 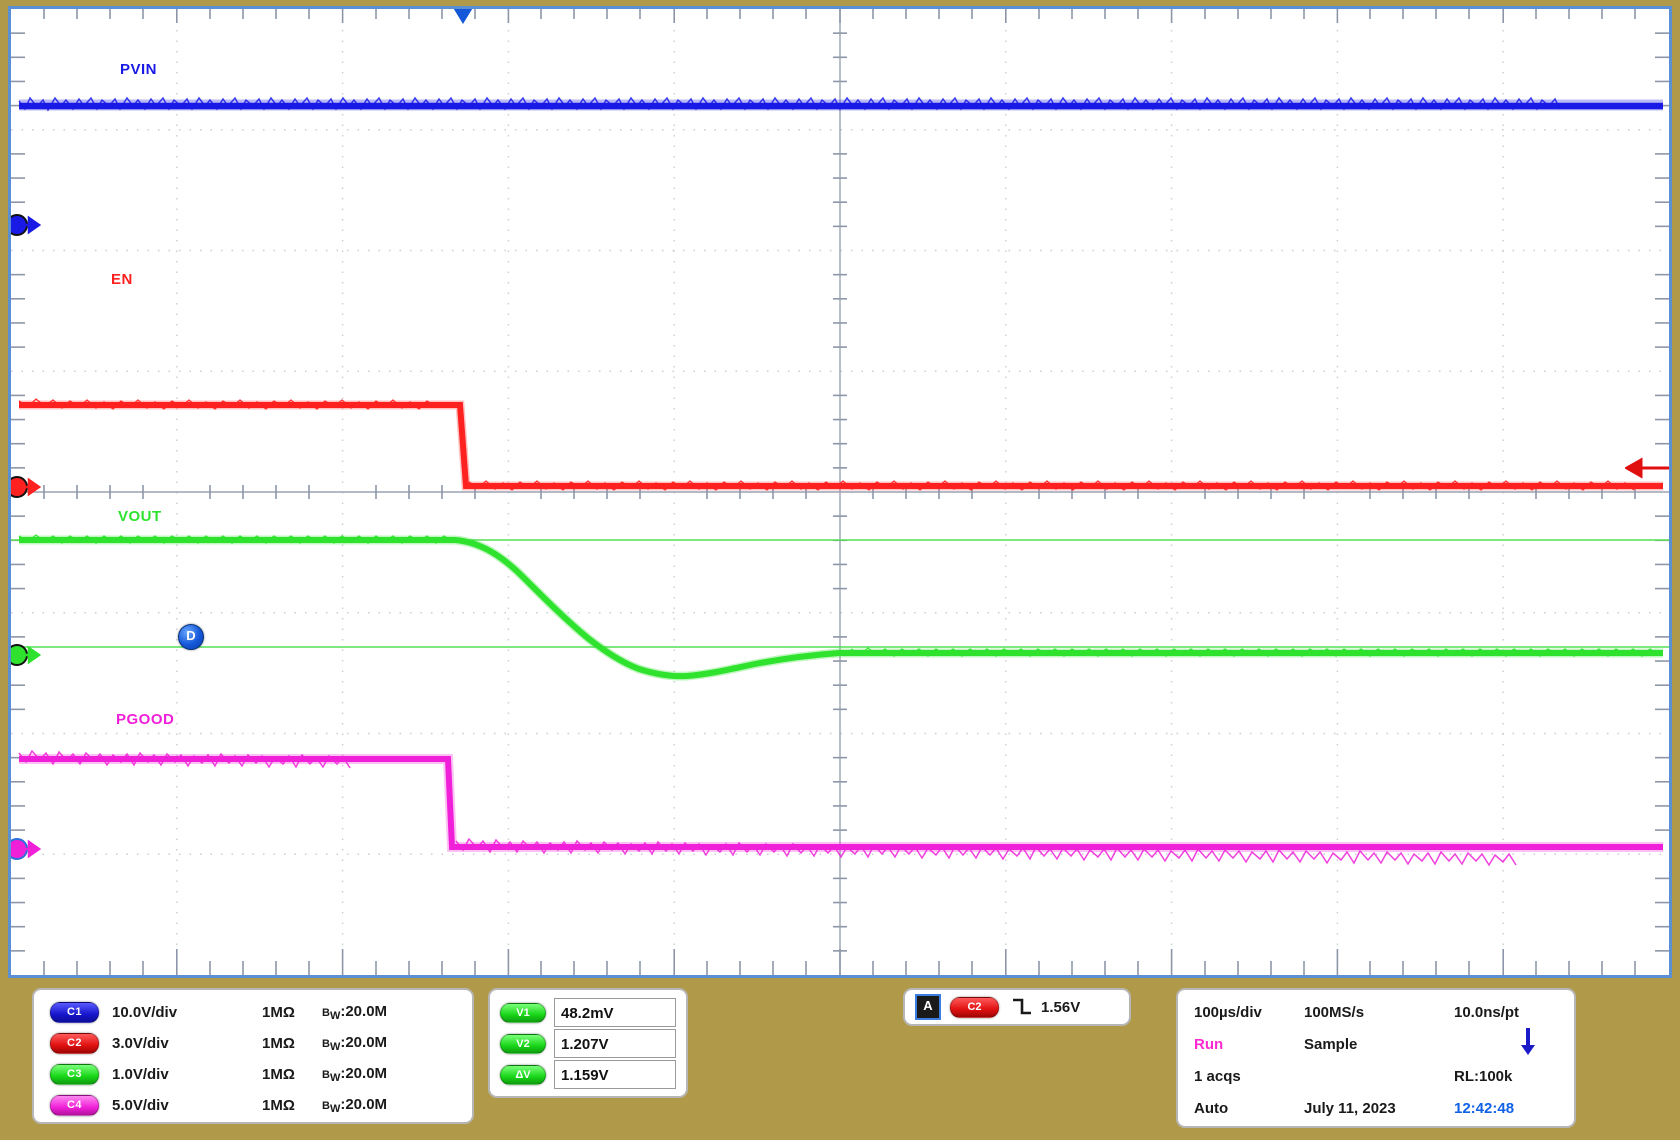 I want to click on trace-vout, so click(x=840, y=607).